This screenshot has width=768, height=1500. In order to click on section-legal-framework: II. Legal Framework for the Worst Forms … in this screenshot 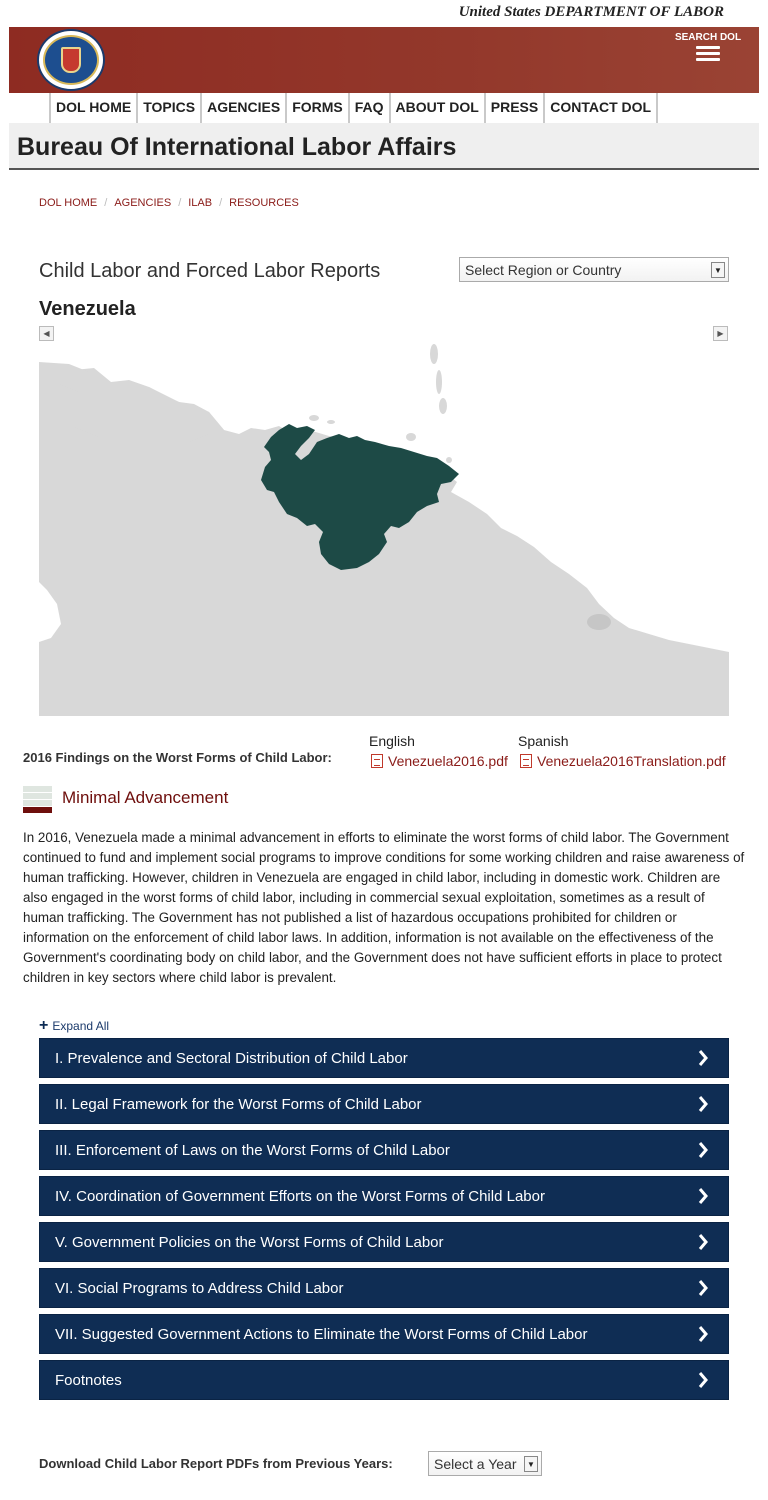, I will do `click(384, 1104)`.